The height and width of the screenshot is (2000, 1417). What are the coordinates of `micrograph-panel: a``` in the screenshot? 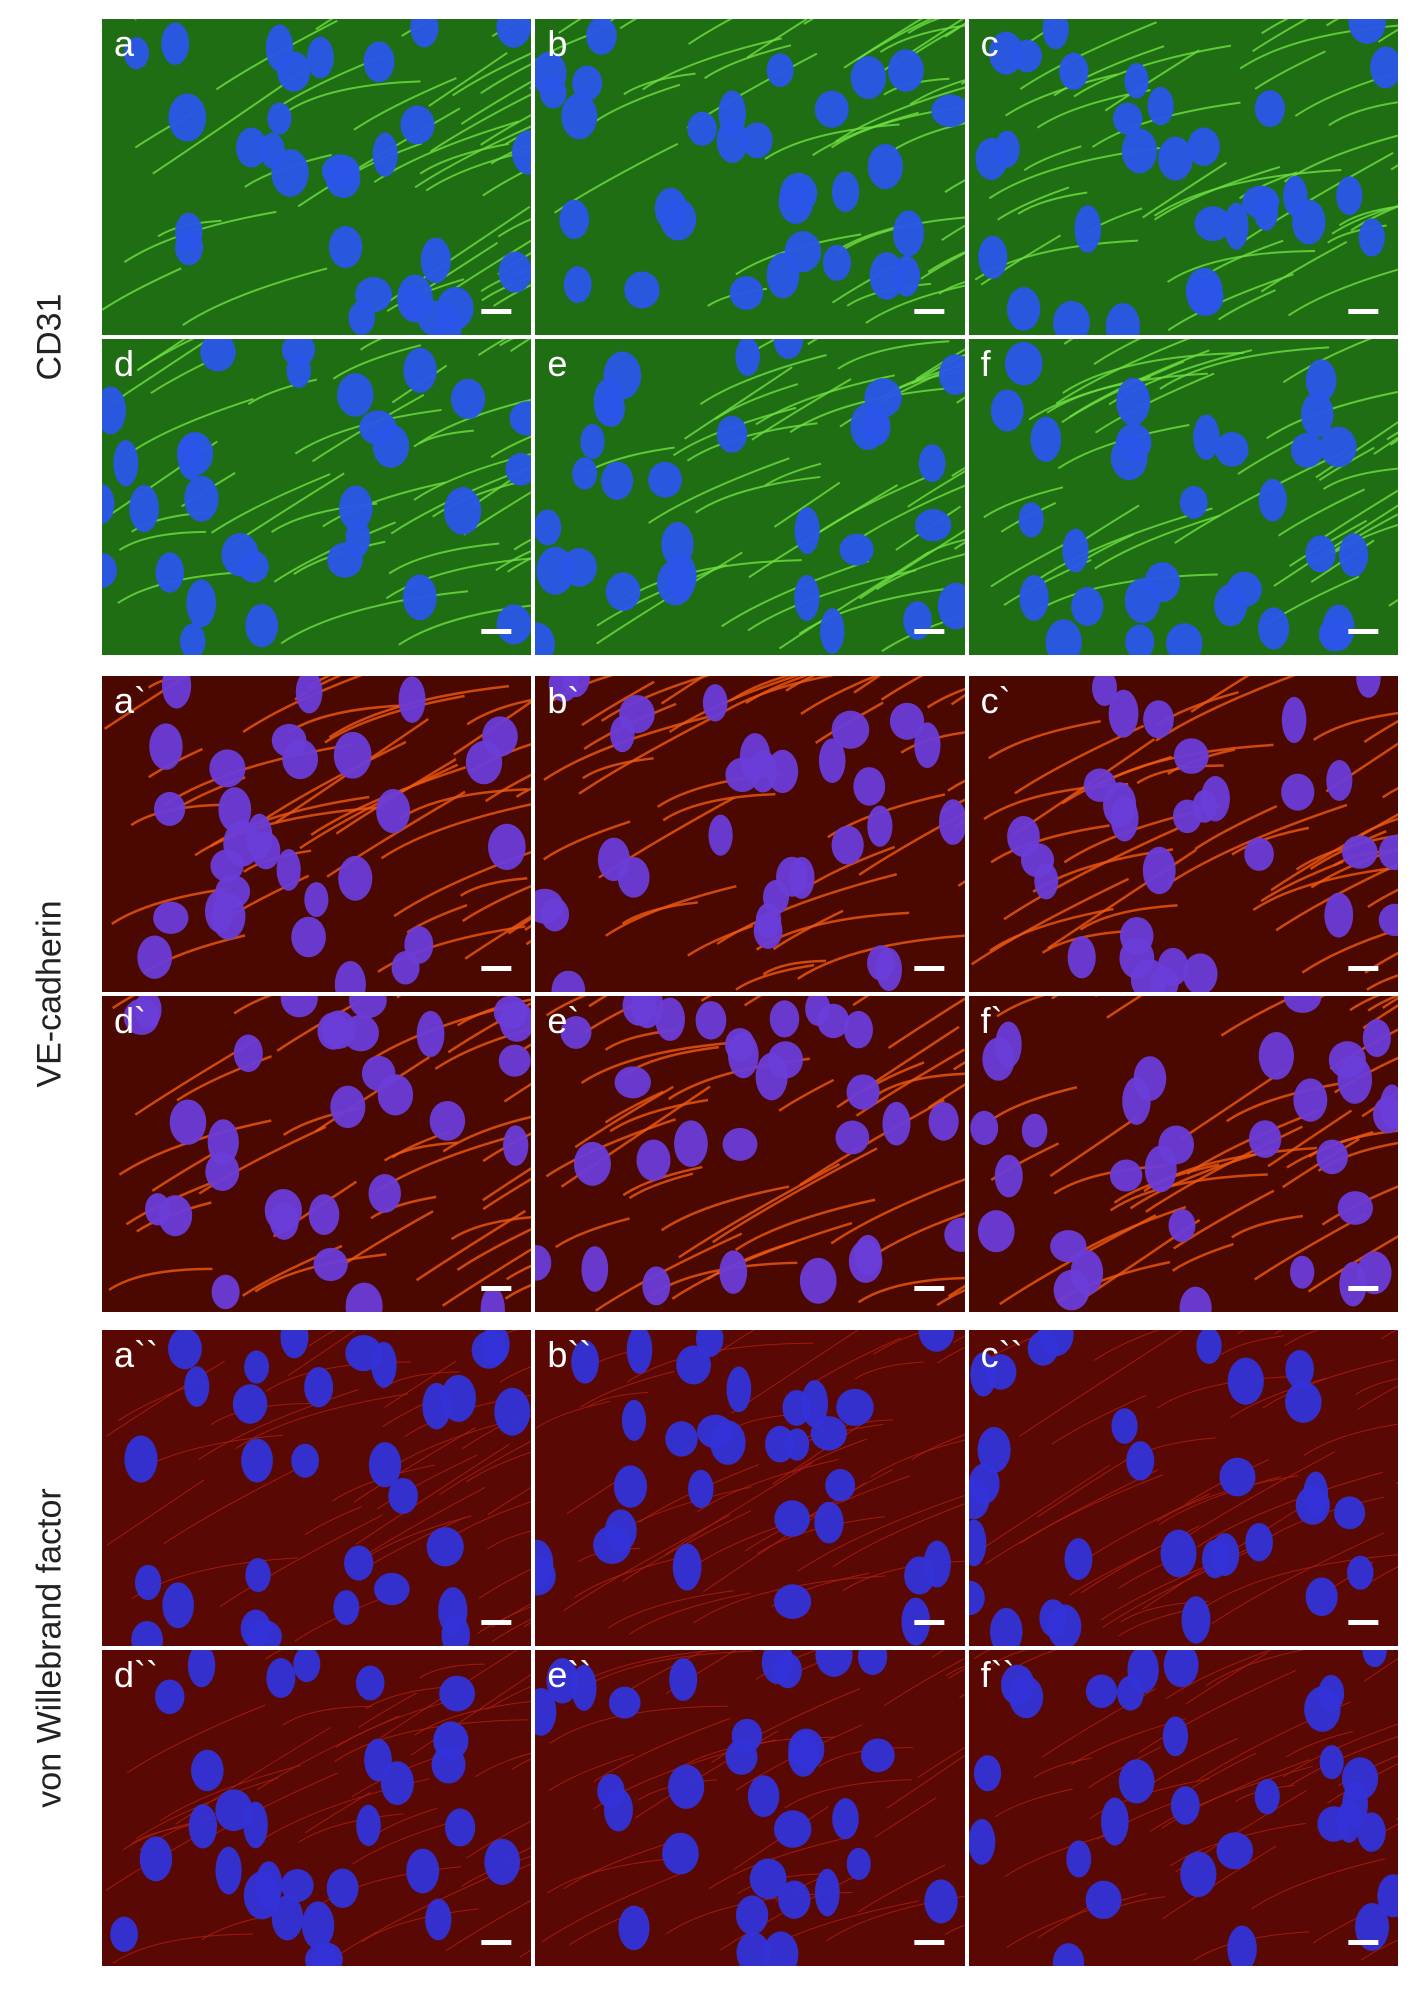 It's located at (317, 1488).